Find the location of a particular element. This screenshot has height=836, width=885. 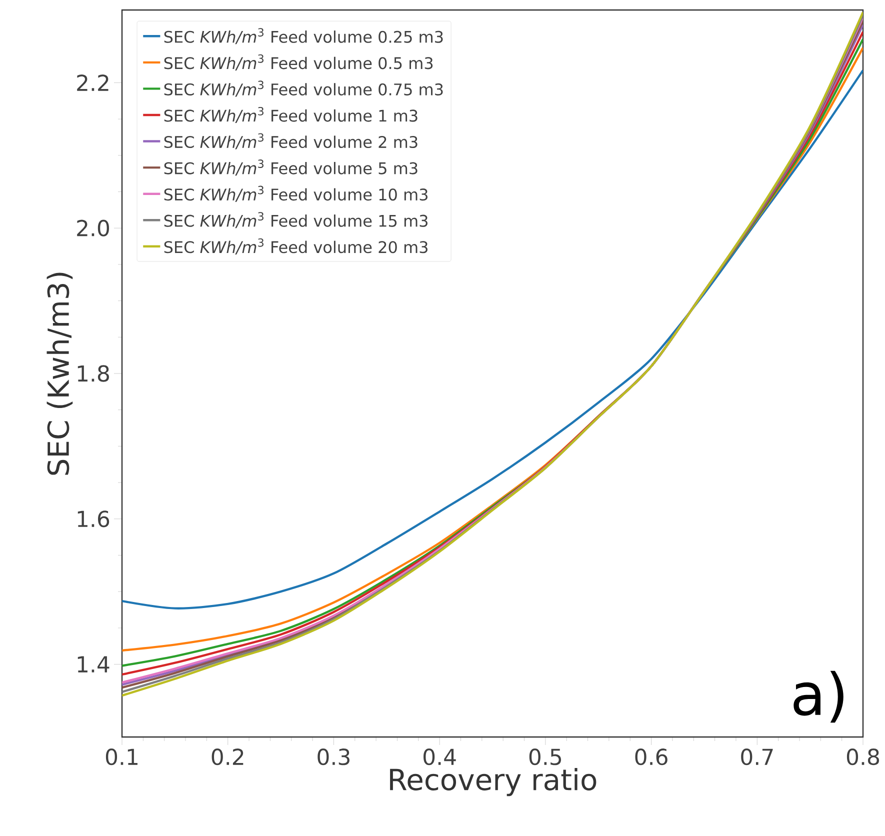

y-tick-label: 1.6 is located at coordinates (94, 519).